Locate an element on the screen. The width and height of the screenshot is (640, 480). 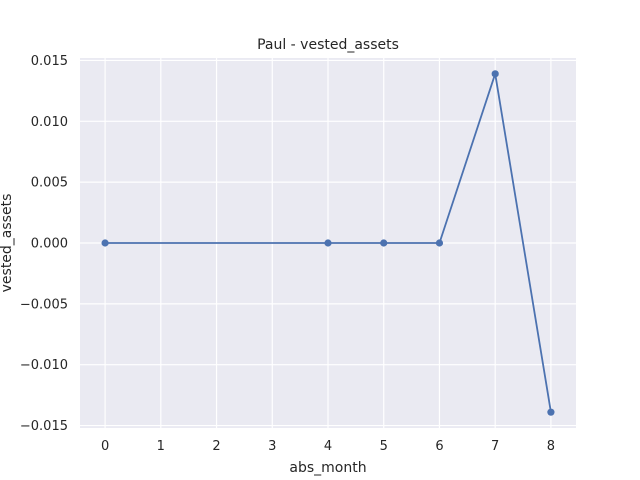
x-tick-label: 7 is located at coordinates (495, 446).